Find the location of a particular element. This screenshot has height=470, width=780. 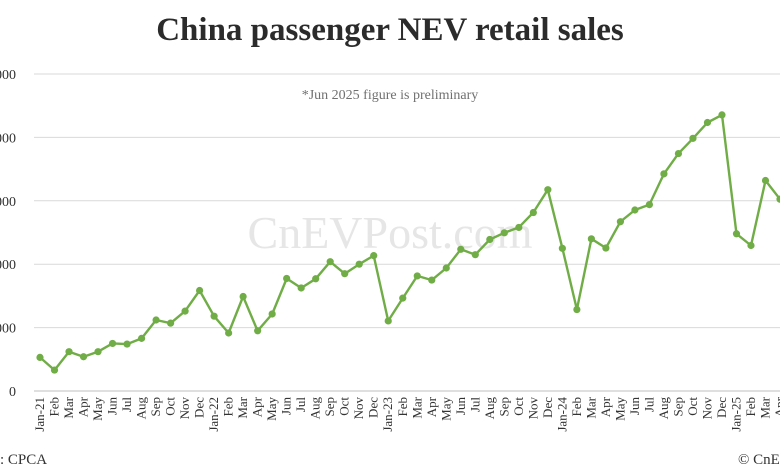

x-tick-label: Jan-25 is located at coordinates (735, 414).